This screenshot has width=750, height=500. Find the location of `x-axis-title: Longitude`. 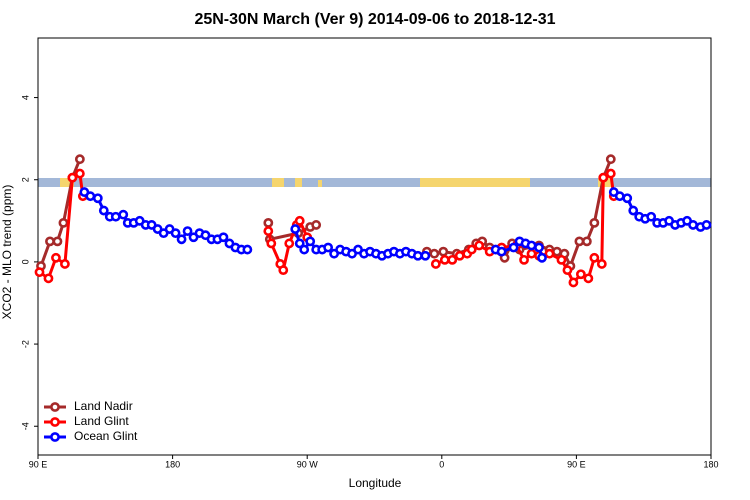

x-axis-title: Longitude is located at coordinates (375, 483).